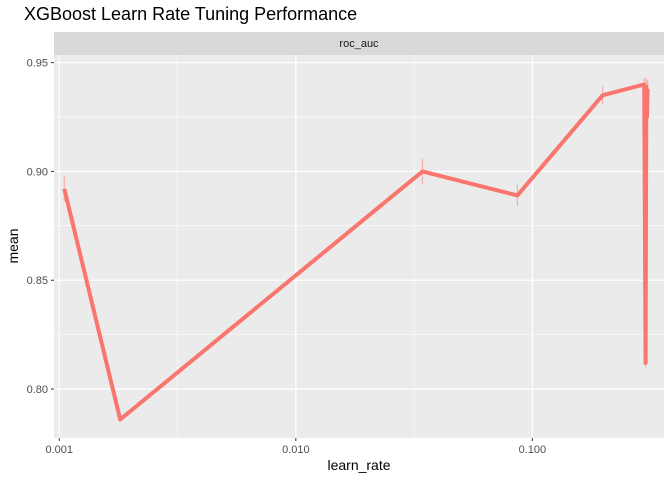  I want to click on x-axis: 0.001 0.010 0.100, so click(296, 447).